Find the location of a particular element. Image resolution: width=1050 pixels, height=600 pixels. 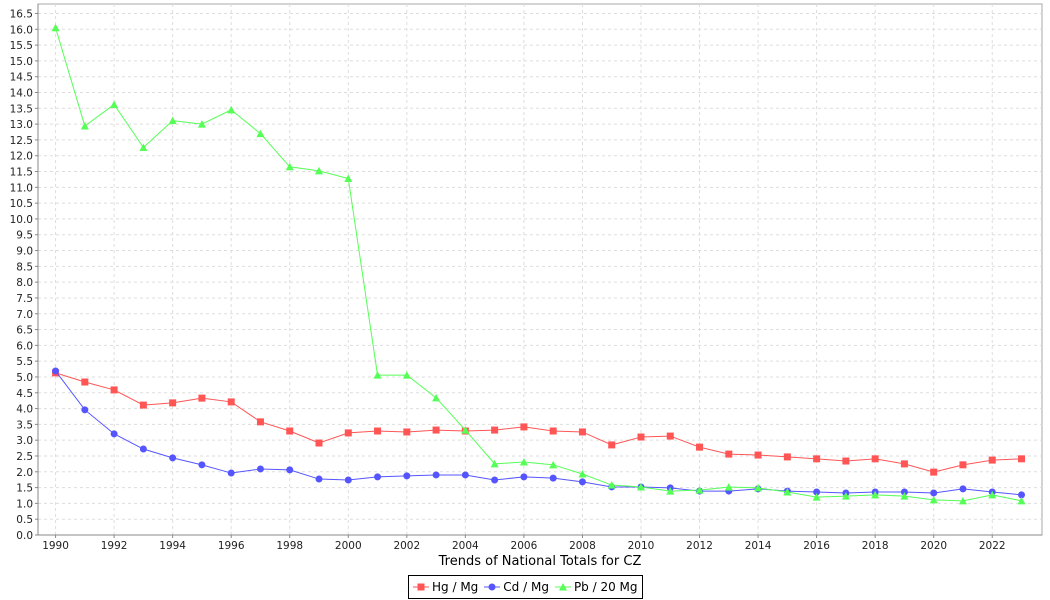

y-tick-label: 16.0 is located at coordinates (21, 30).